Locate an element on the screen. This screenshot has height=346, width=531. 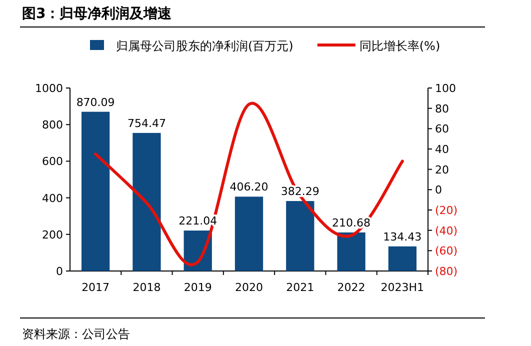
text: 资料来源：公司公告 is located at coordinates (76, 334).